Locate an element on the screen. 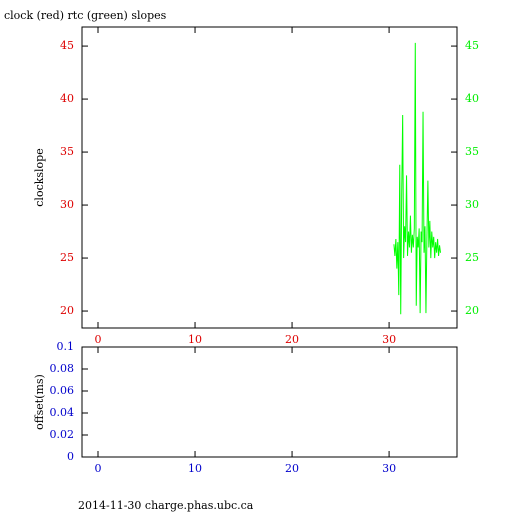  y2-tick-label: 40 is located at coordinates (472, 98).